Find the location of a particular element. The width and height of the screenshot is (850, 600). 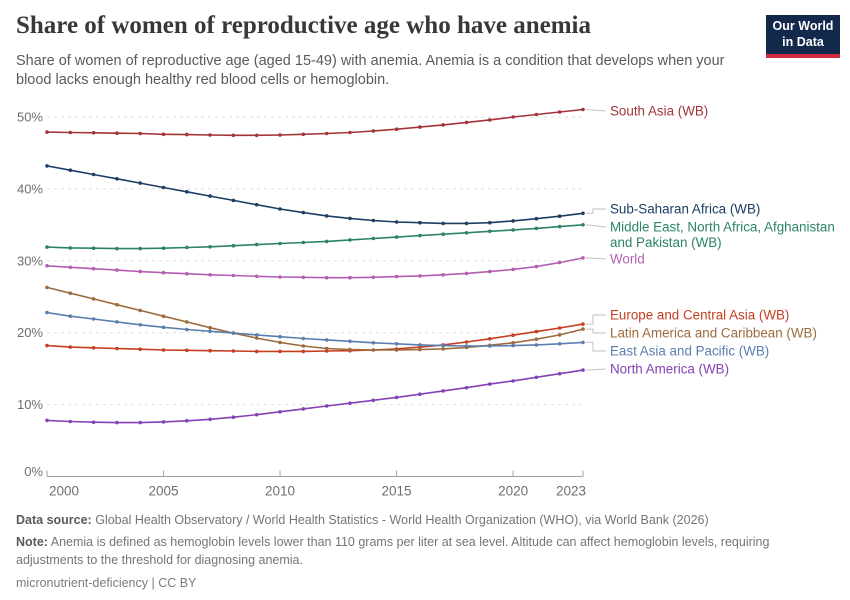

note-label: Note: is located at coordinates (32, 542).